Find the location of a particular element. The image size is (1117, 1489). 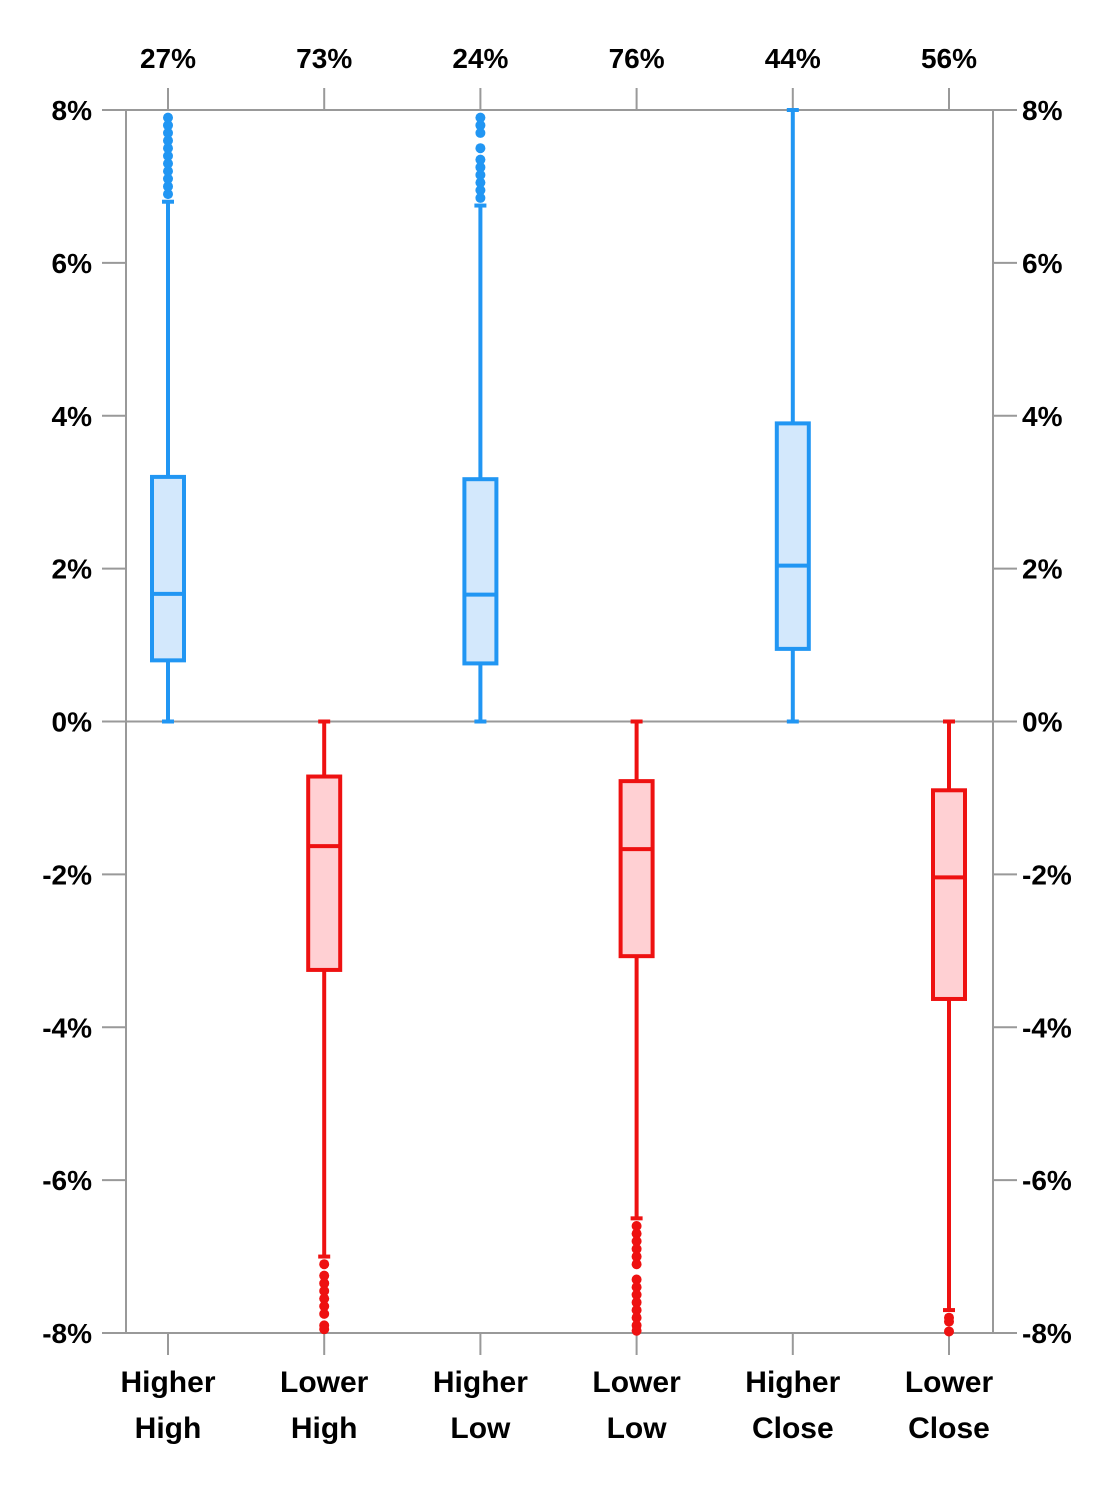

y-tick-label-right: -8% is located at coordinates (1047, 1333).